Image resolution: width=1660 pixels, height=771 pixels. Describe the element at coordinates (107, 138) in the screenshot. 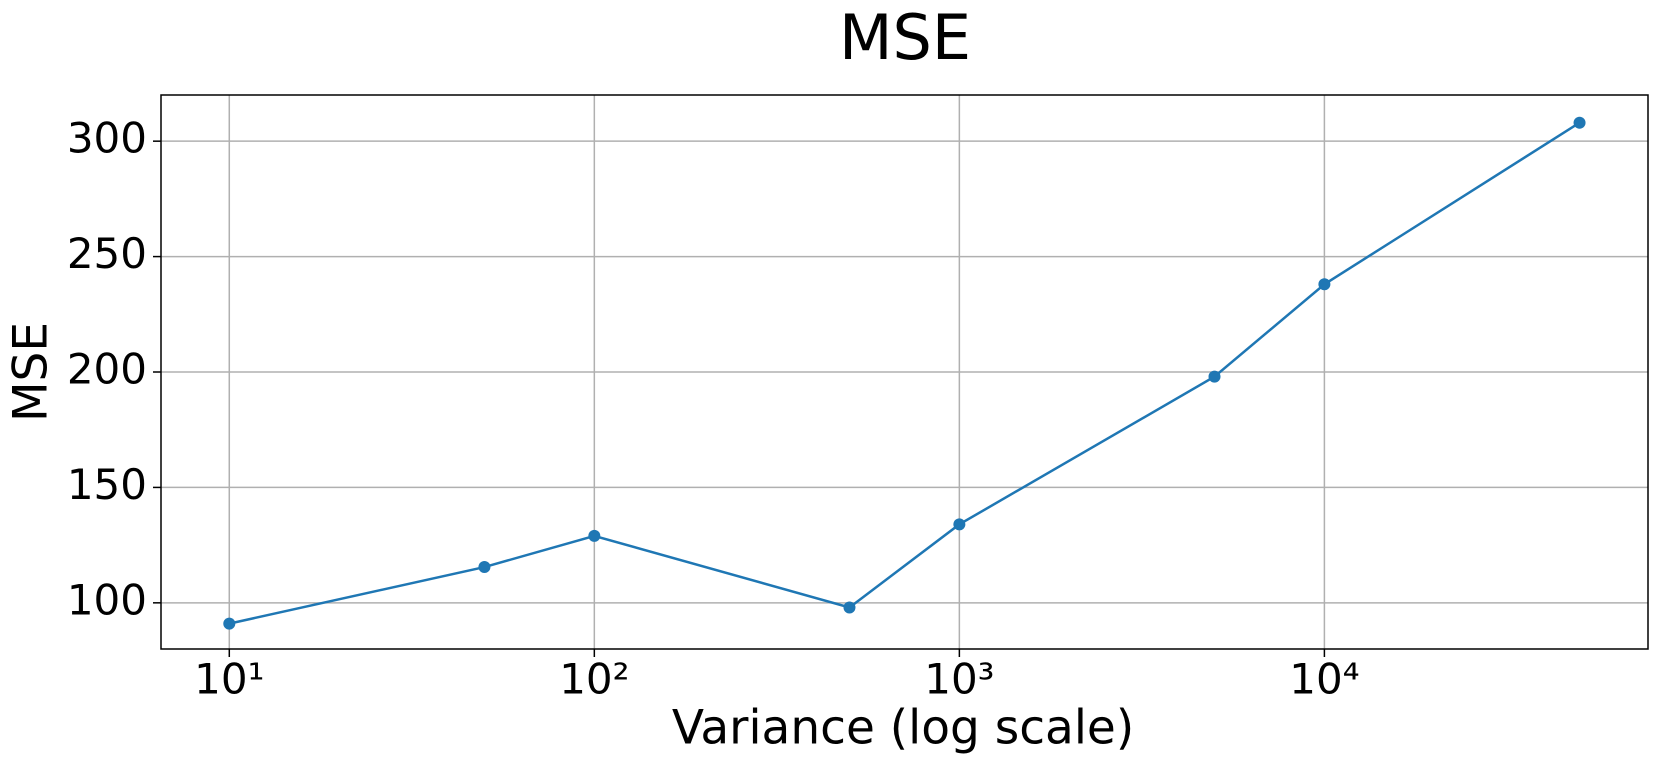

I see `y-tick-label: 300` at that location.